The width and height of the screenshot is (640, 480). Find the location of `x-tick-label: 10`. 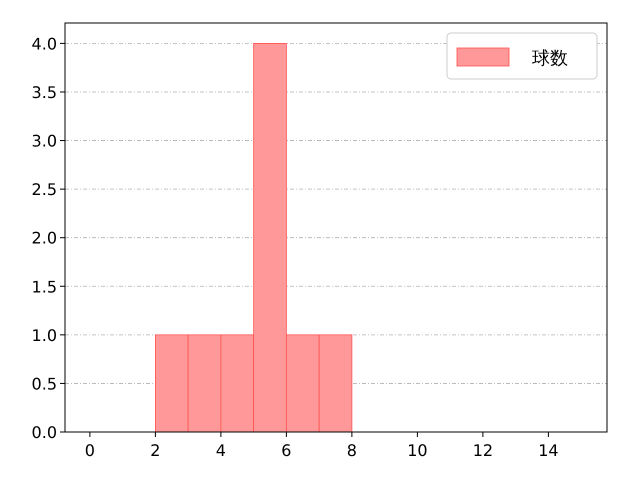

x-tick-label: 10 is located at coordinates (417, 450).